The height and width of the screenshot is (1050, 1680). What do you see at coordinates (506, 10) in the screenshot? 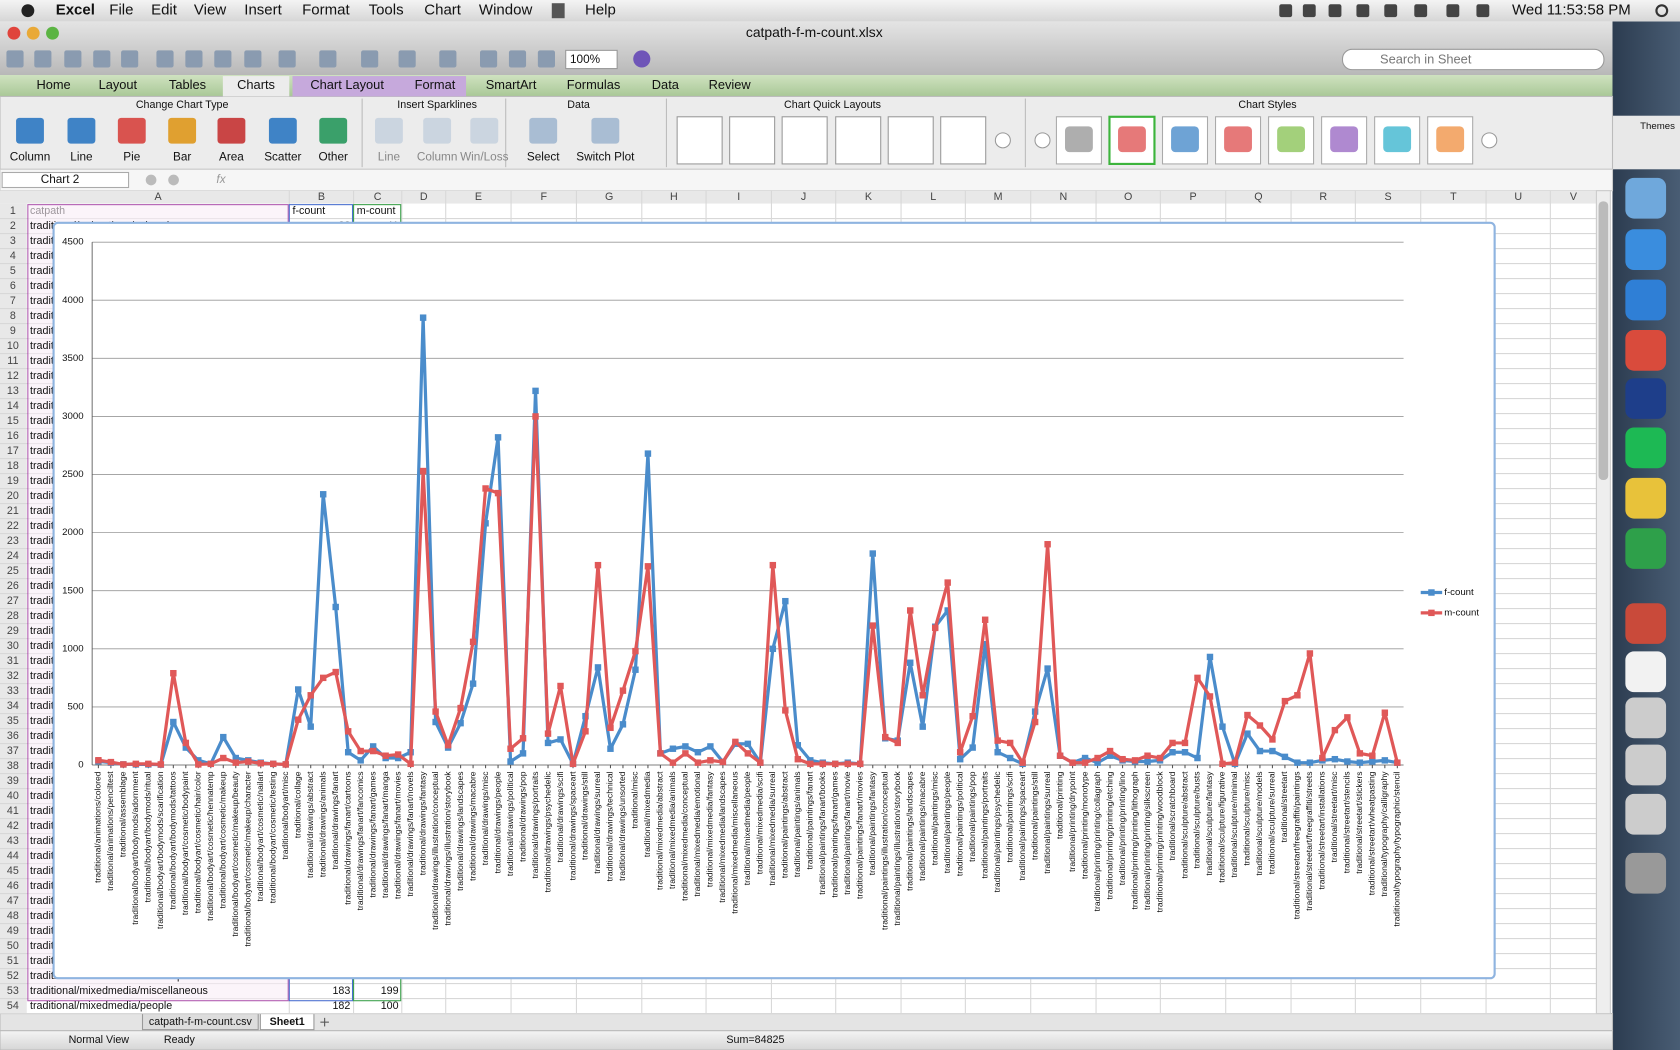
I see `menu-item: Window` at bounding box center [506, 10].